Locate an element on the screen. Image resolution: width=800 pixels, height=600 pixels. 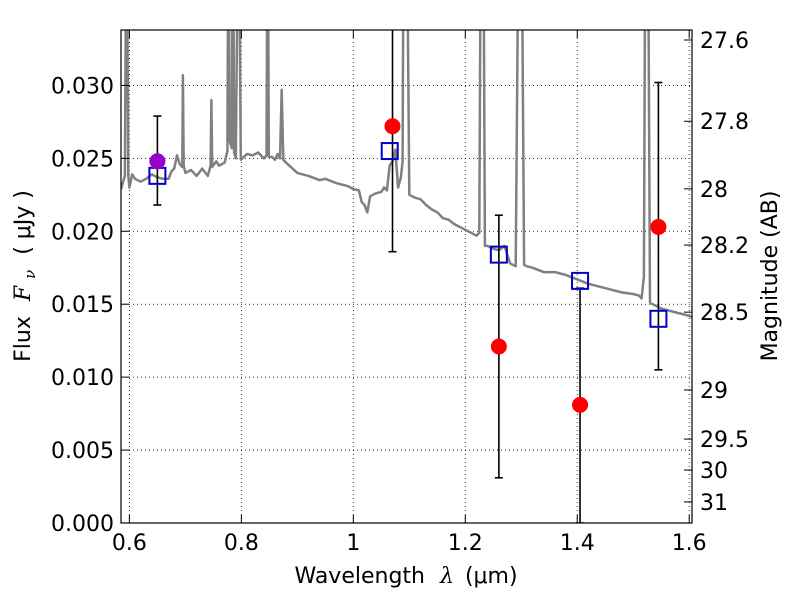
y-axis-label: Flux F ν ( μJy ) is located at coordinates (26, 276).